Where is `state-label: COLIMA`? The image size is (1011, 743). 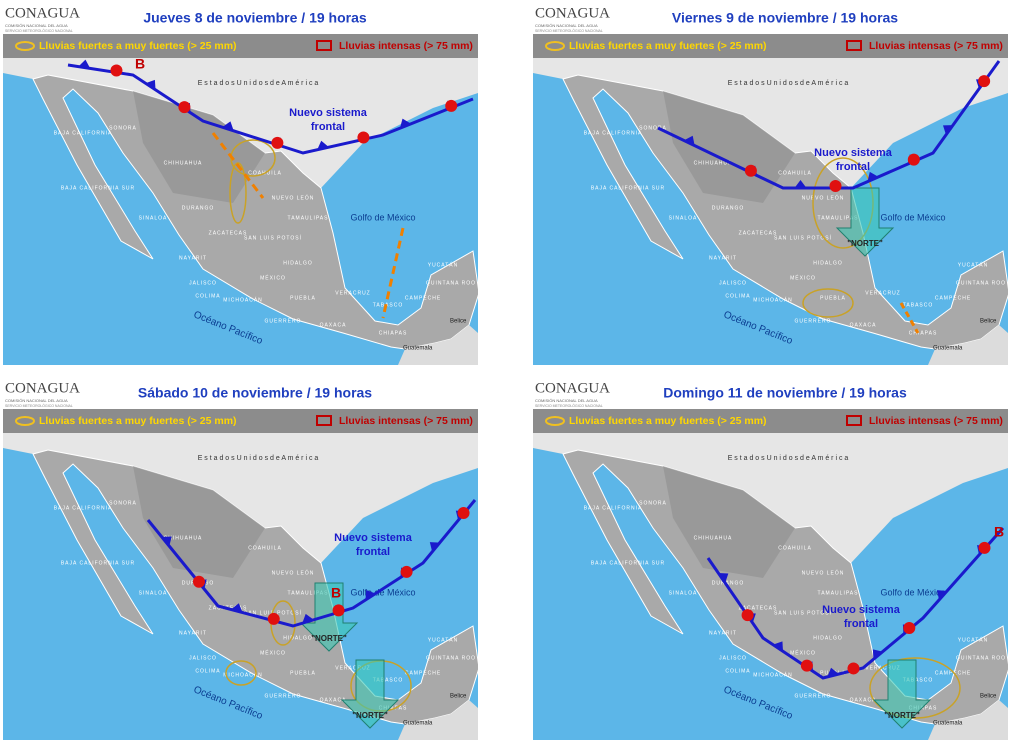 state-label: COLIMA is located at coordinates (737, 296).